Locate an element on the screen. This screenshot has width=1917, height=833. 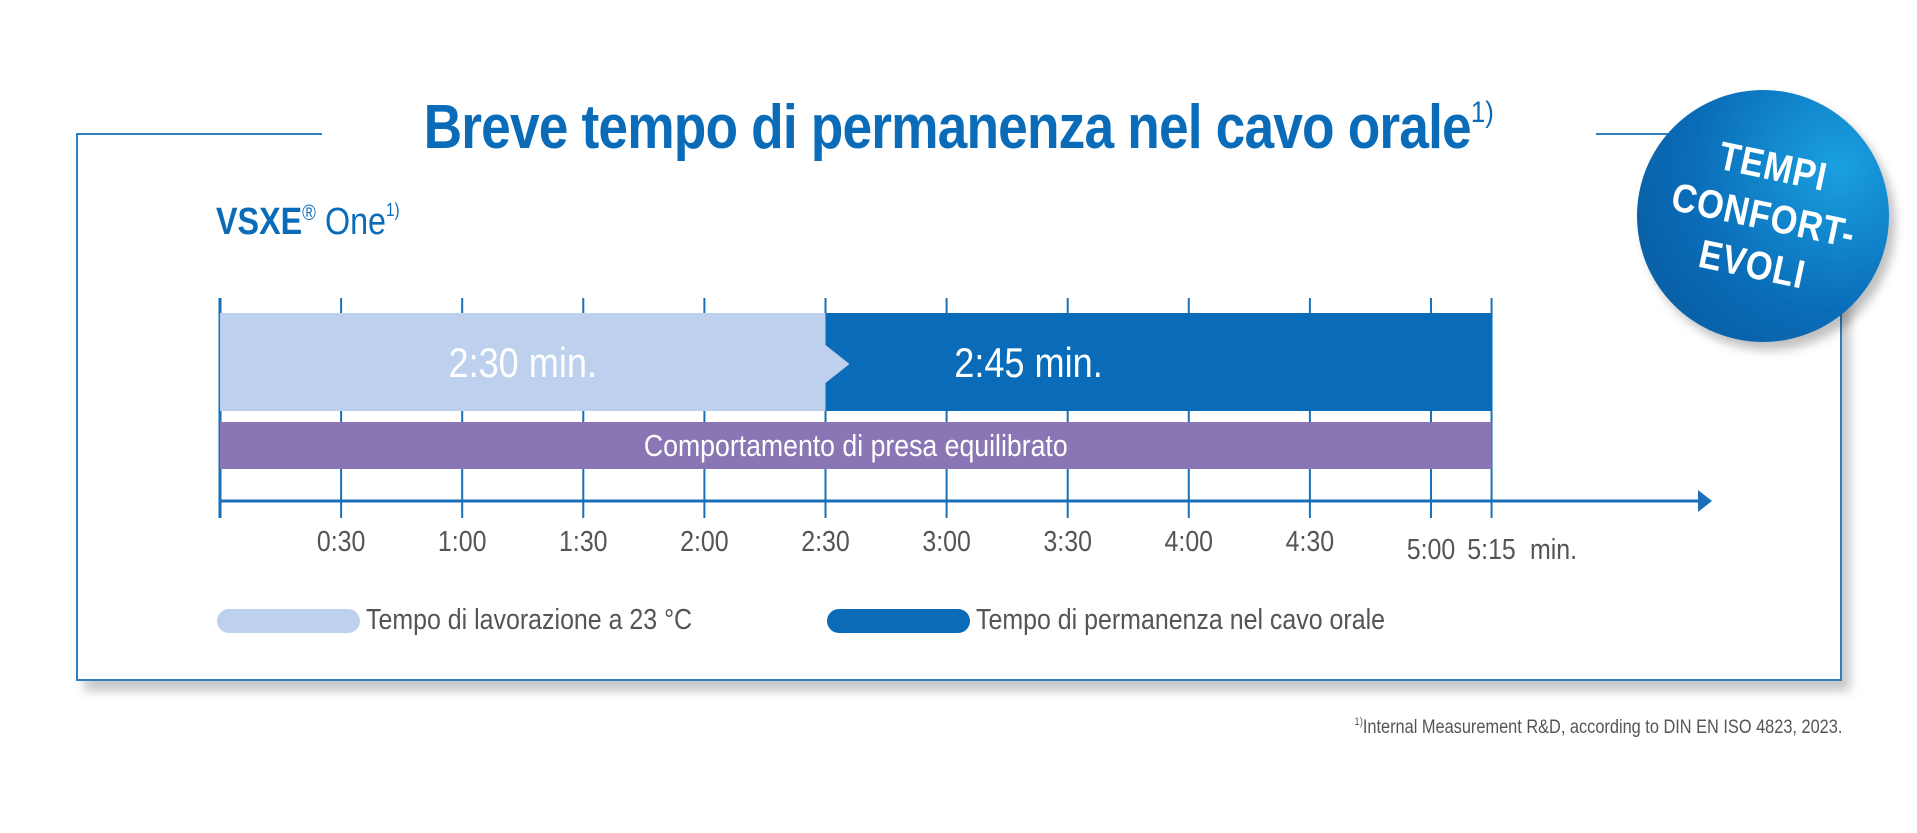
title-mask is located at coordinates (959, 136).